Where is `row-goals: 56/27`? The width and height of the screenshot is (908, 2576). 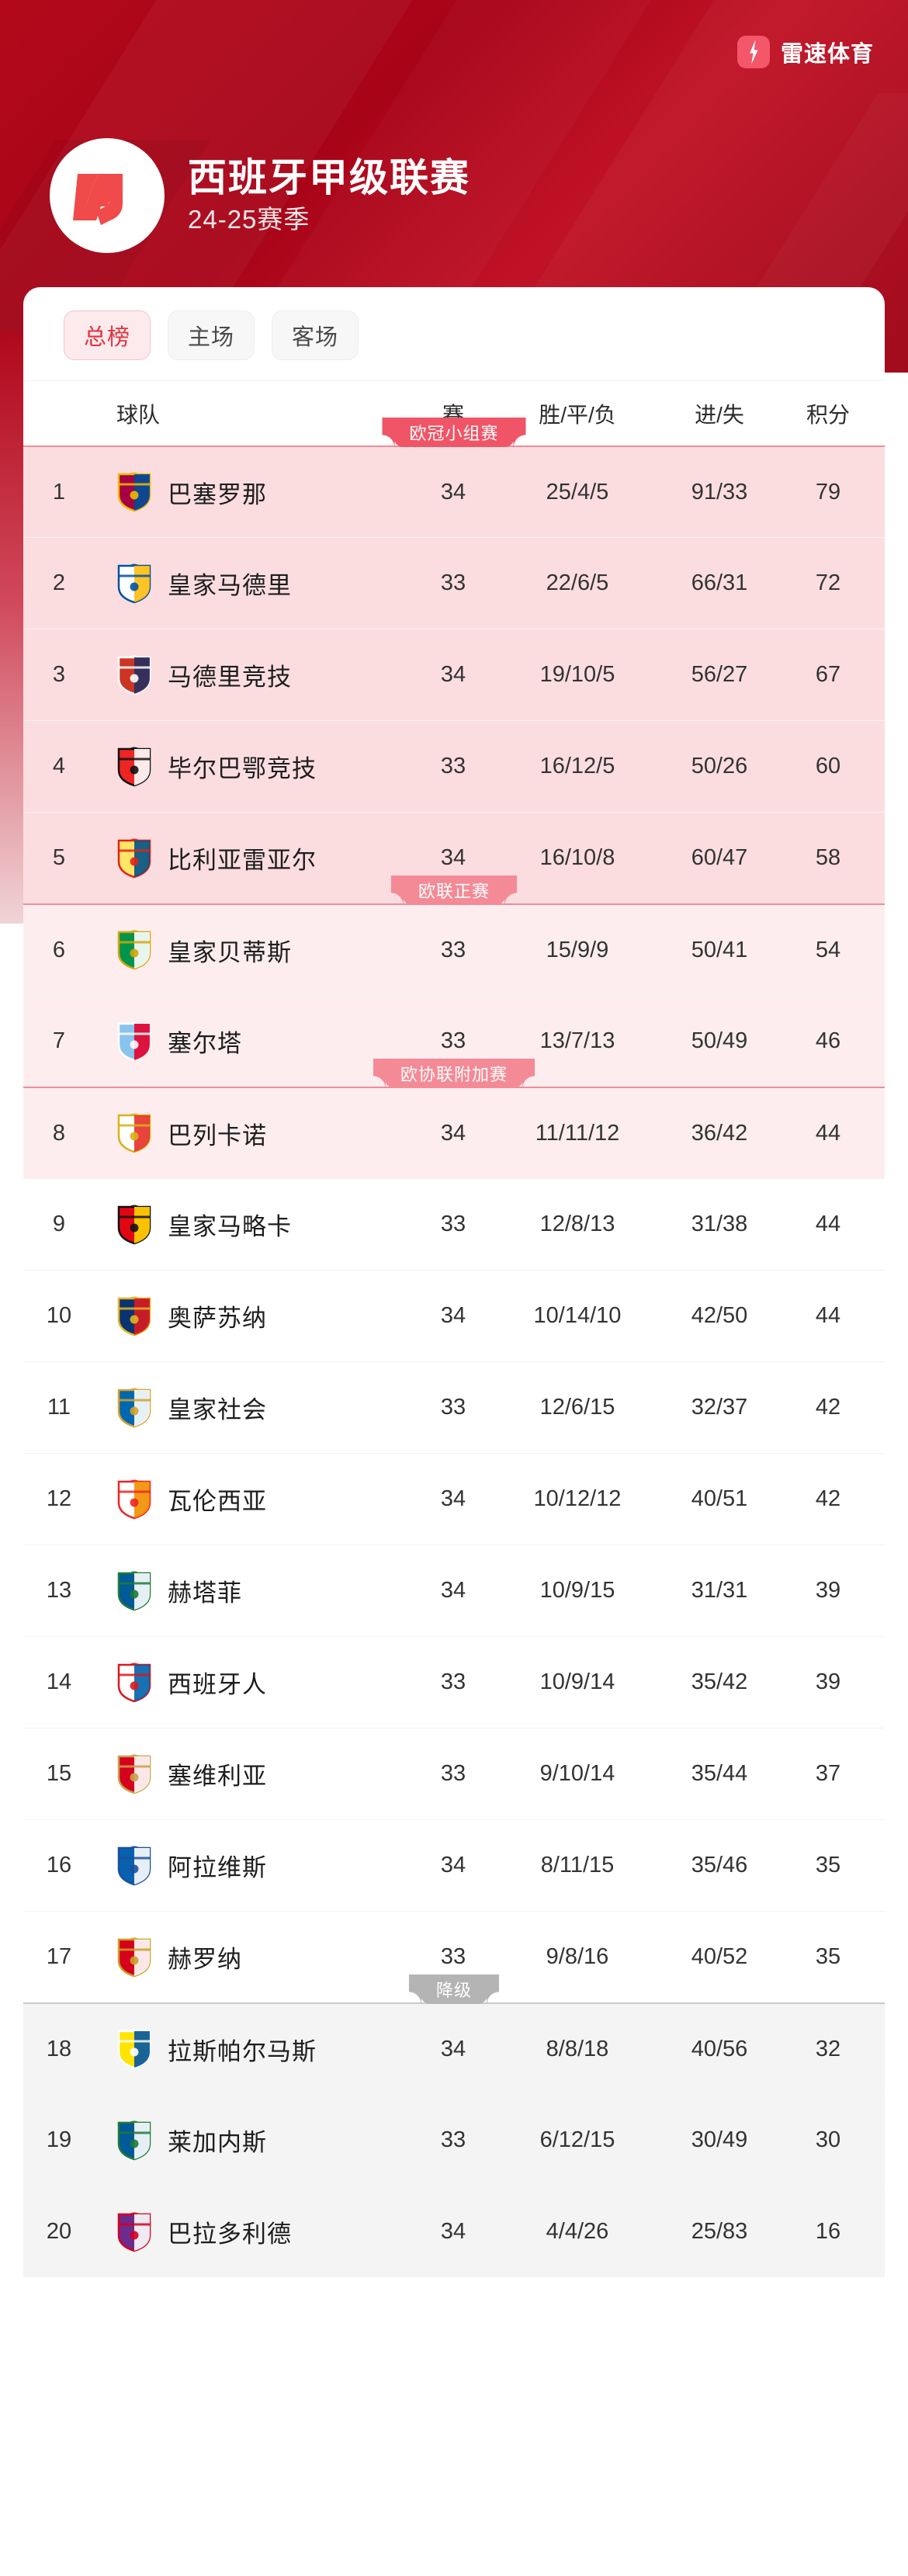 row-goals: 56/27 is located at coordinates (719, 674).